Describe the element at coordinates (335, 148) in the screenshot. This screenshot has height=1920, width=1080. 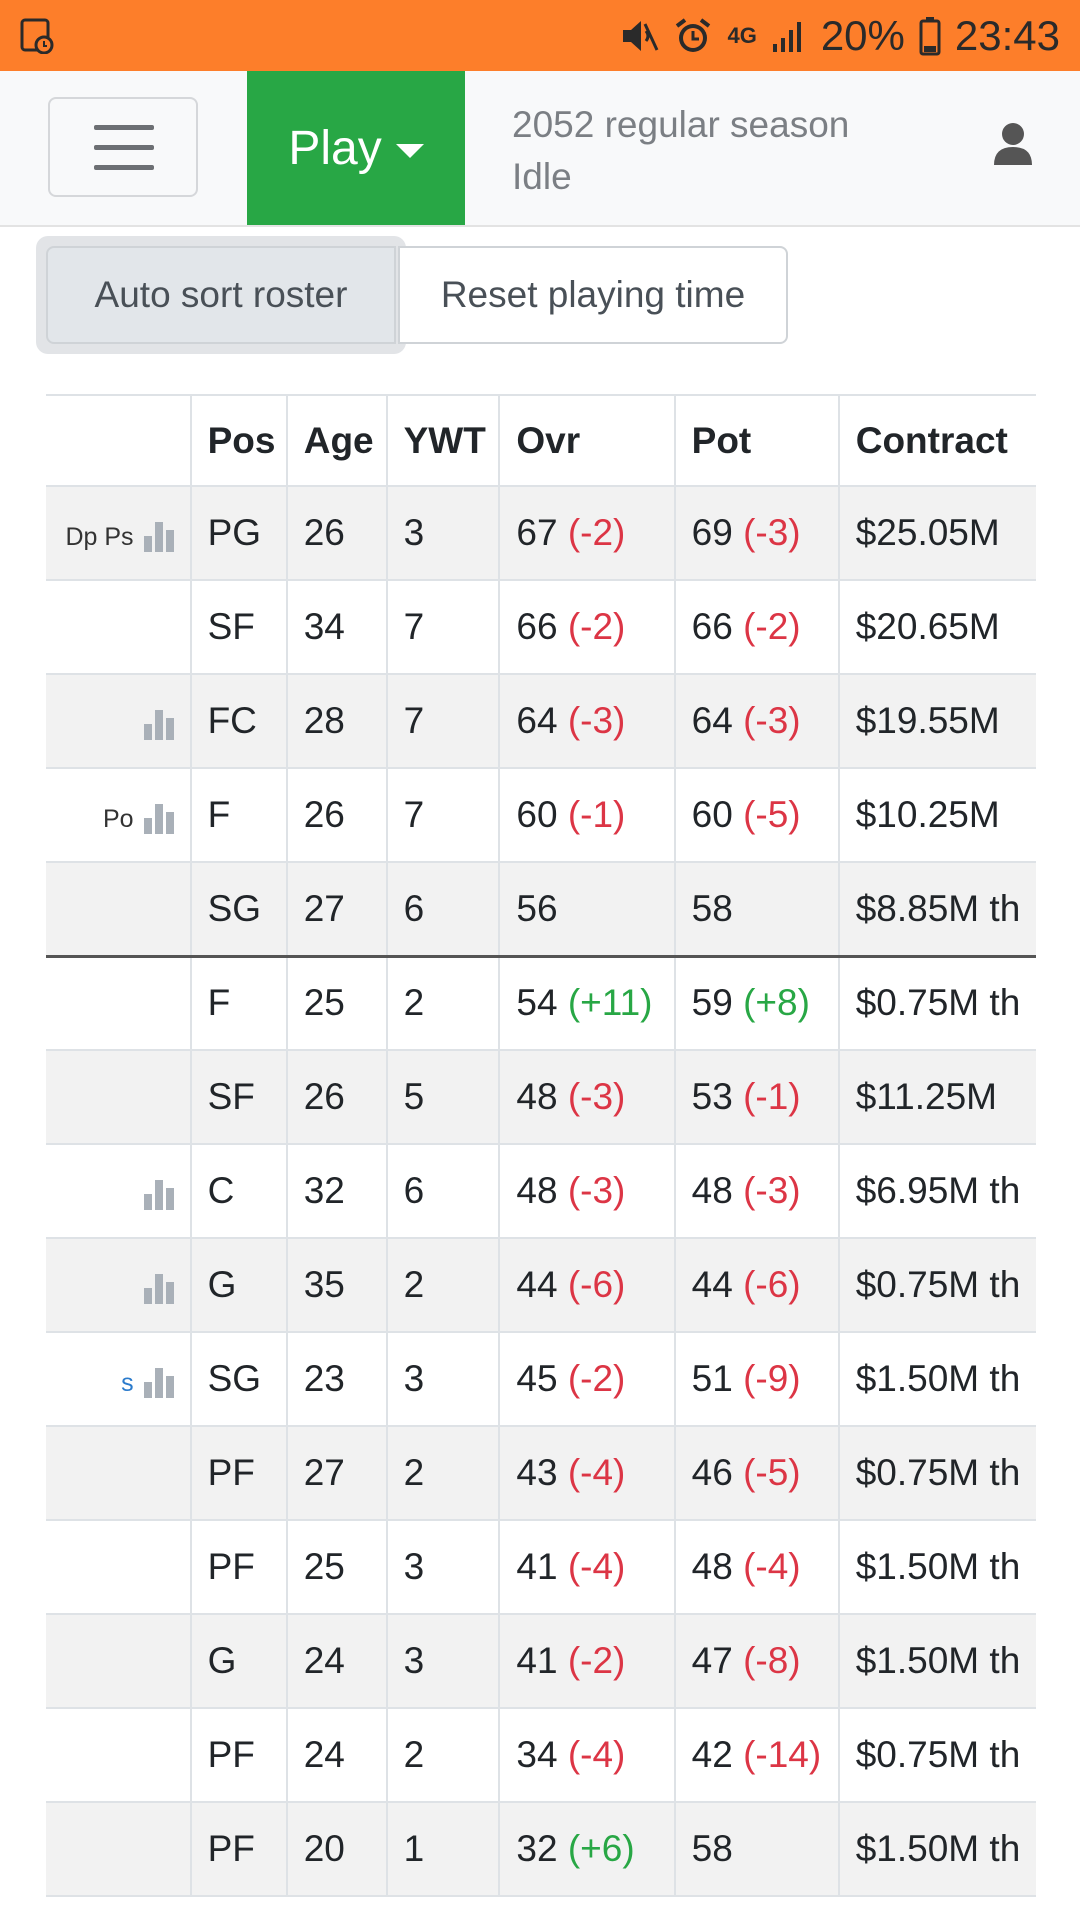
I see `play-label: Play` at that location.